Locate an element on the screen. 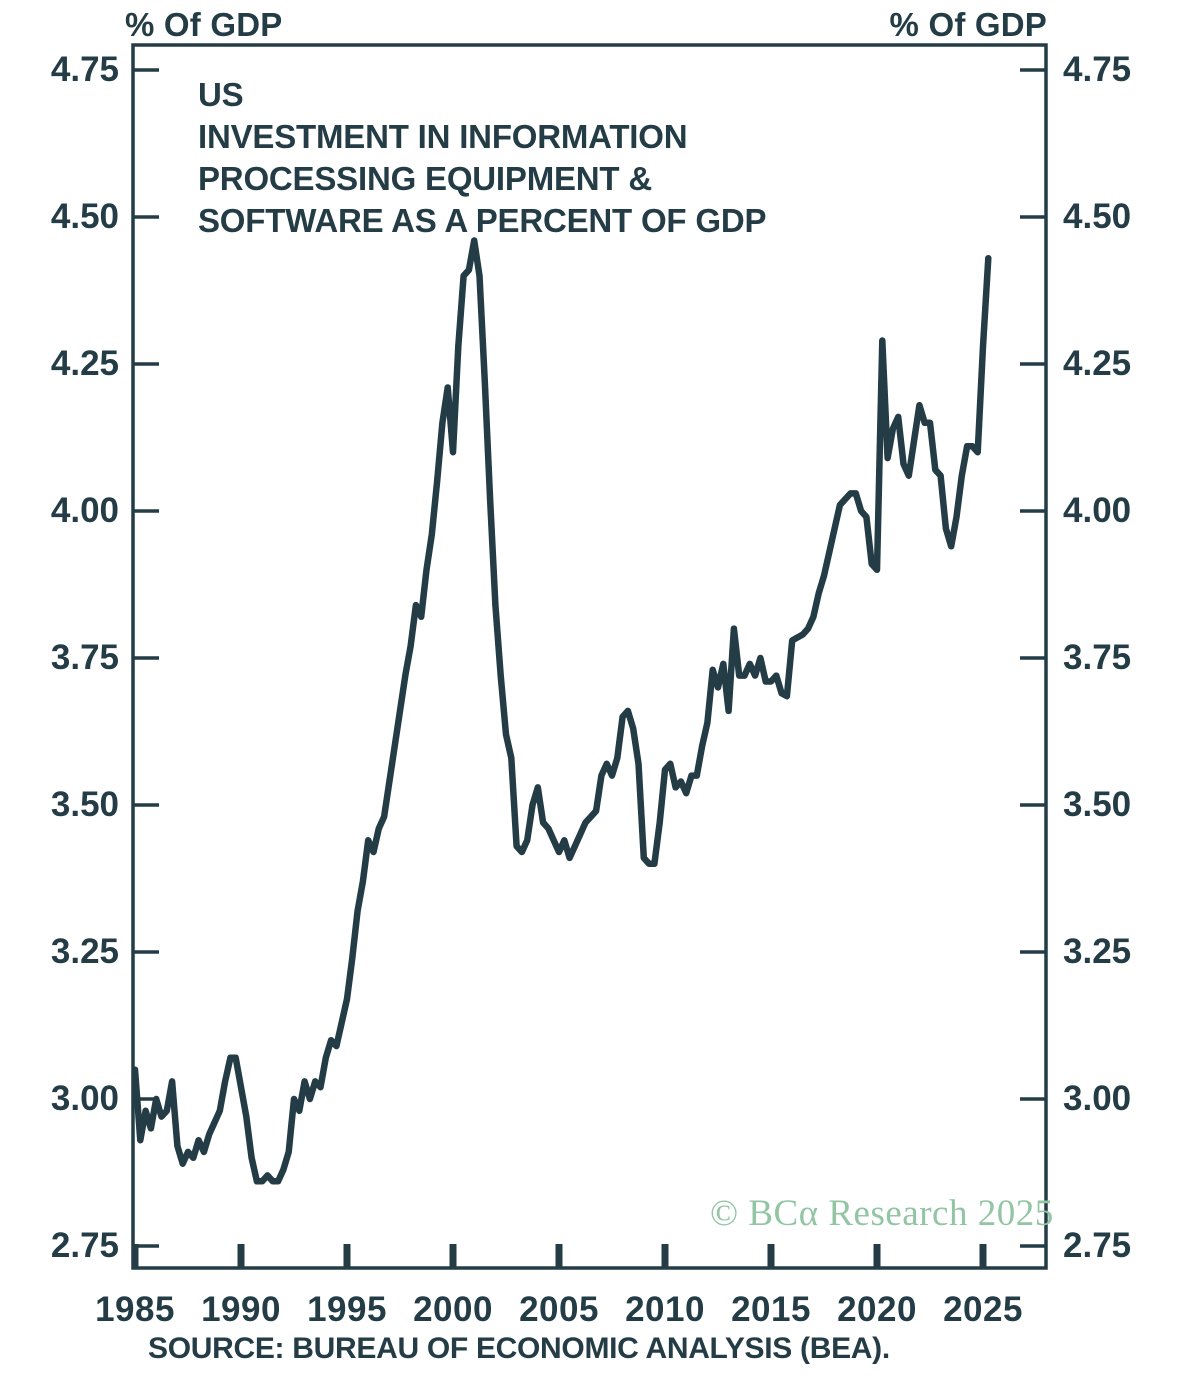 The width and height of the screenshot is (1200, 1376). y-axis-label-right: 4.75 is located at coordinates (1097, 69).